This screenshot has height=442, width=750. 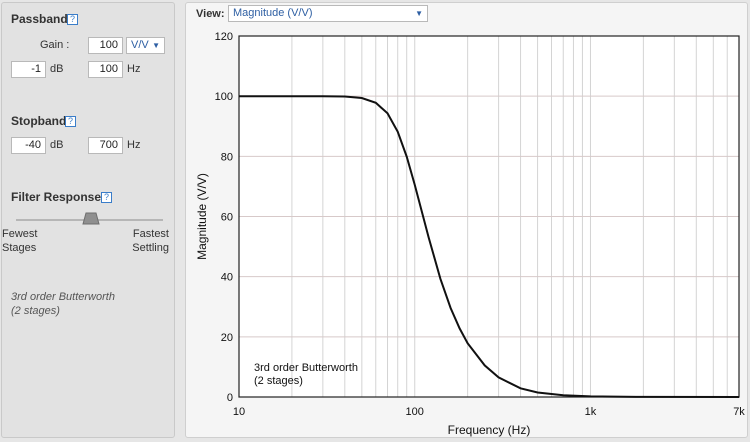 I want to click on stopband-help-icon: ?, so click(x=70, y=121).